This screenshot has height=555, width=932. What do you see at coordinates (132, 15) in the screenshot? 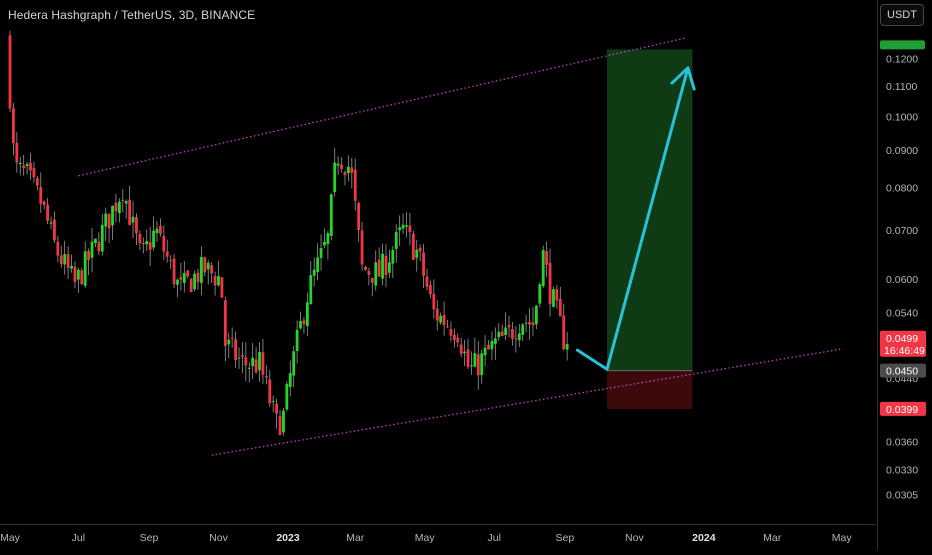
I see `chart-title: Hedera Hashgraph / TetherUS, 3D, BINANCE` at bounding box center [132, 15].